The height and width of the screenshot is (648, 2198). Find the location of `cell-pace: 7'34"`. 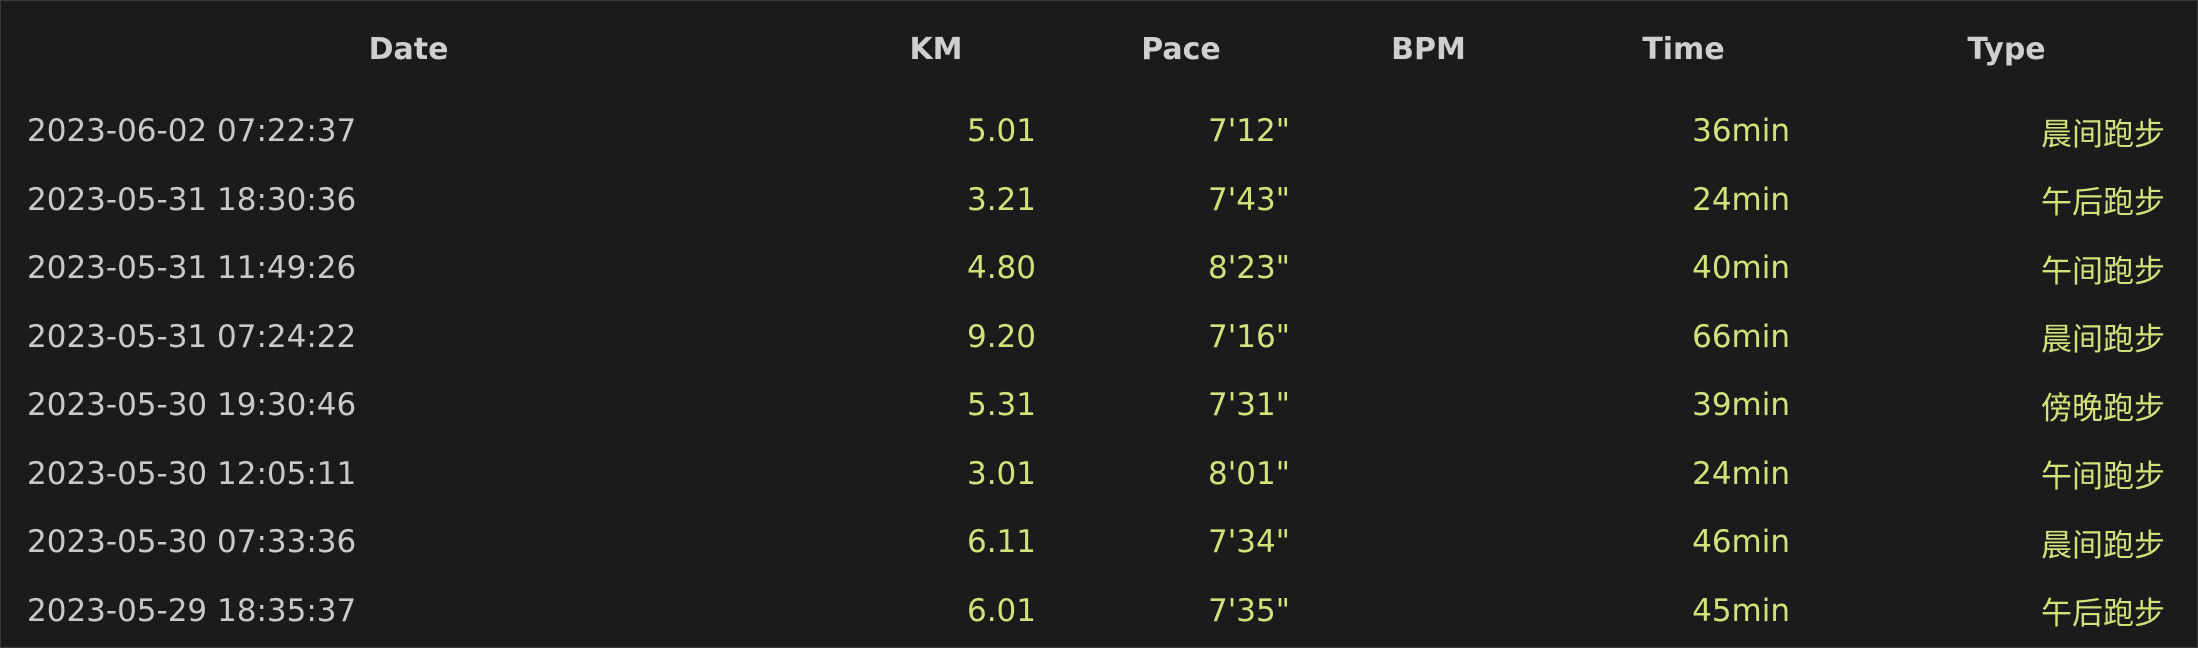

cell-pace: 7'34" is located at coordinates (1249, 542).